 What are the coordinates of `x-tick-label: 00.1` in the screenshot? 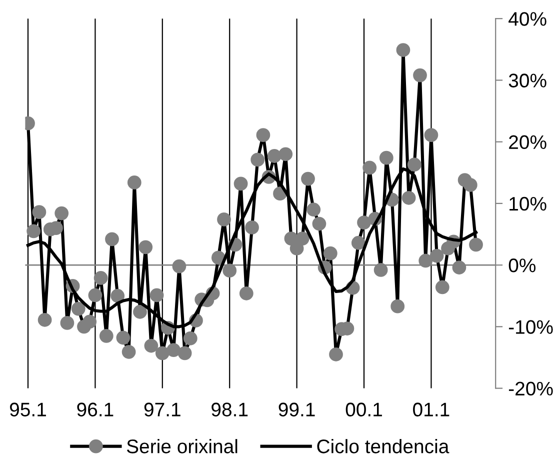 It's located at (364, 409).